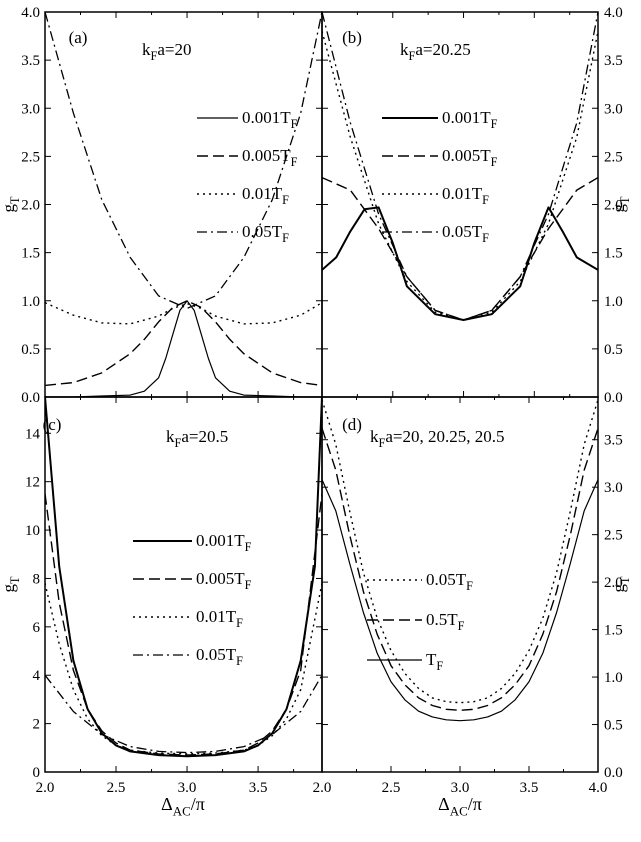 This screenshot has height=842, width=641. What do you see at coordinates (32, 531) in the screenshot?
I see `y-tick-label: 10` at bounding box center [32, 531].